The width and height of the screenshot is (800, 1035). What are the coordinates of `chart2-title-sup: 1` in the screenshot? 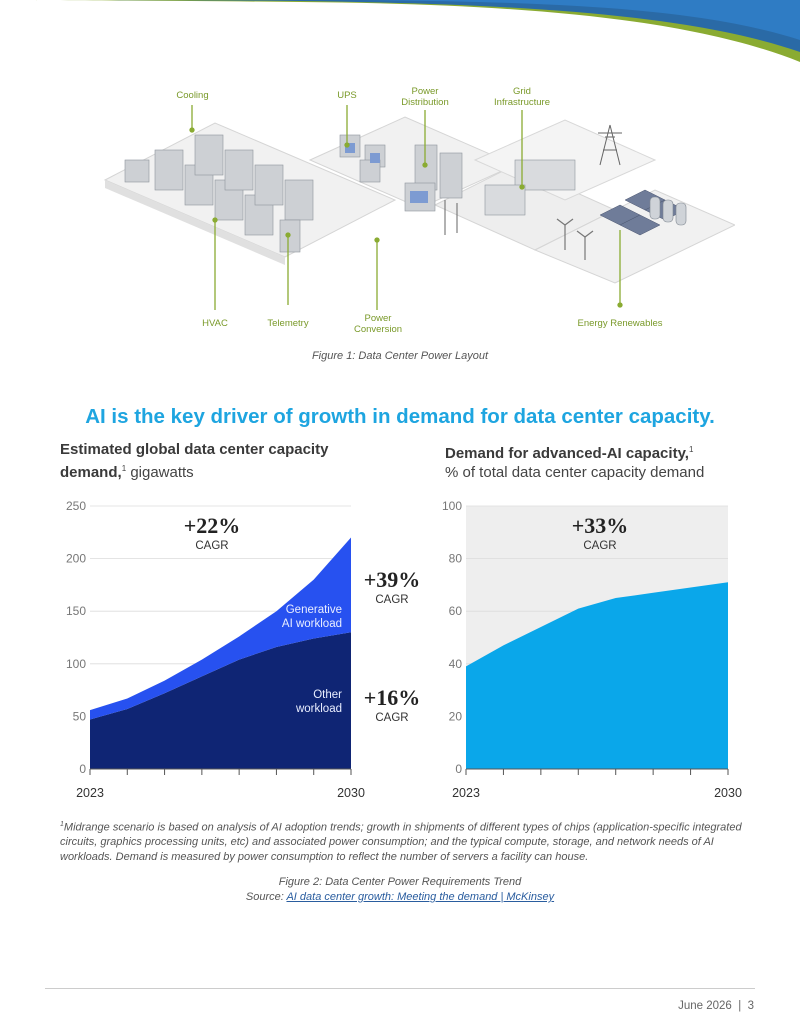 It's located at (691, 449).